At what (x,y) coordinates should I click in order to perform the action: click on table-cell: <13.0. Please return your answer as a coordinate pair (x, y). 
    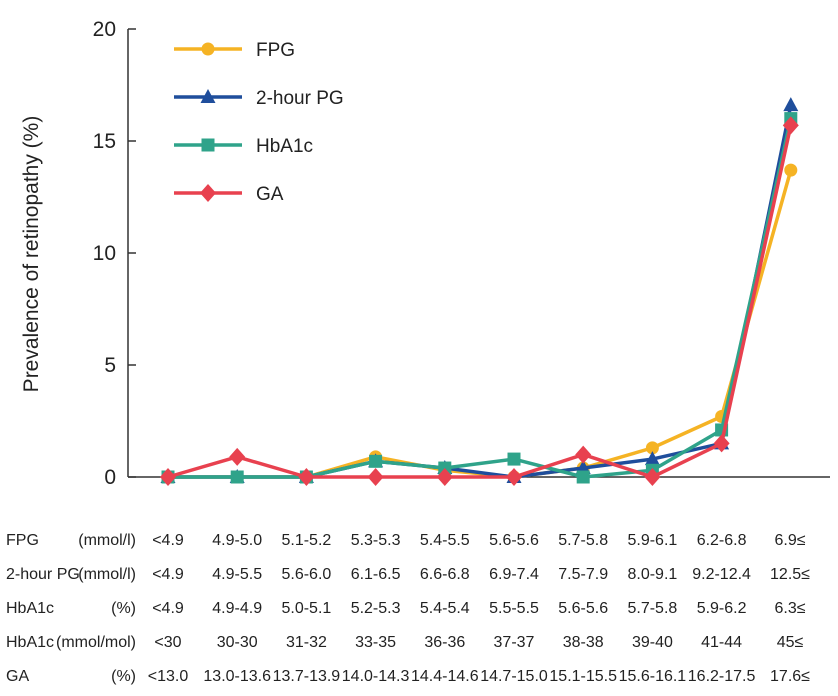
    Looking at the image, I should click on (168, 676).